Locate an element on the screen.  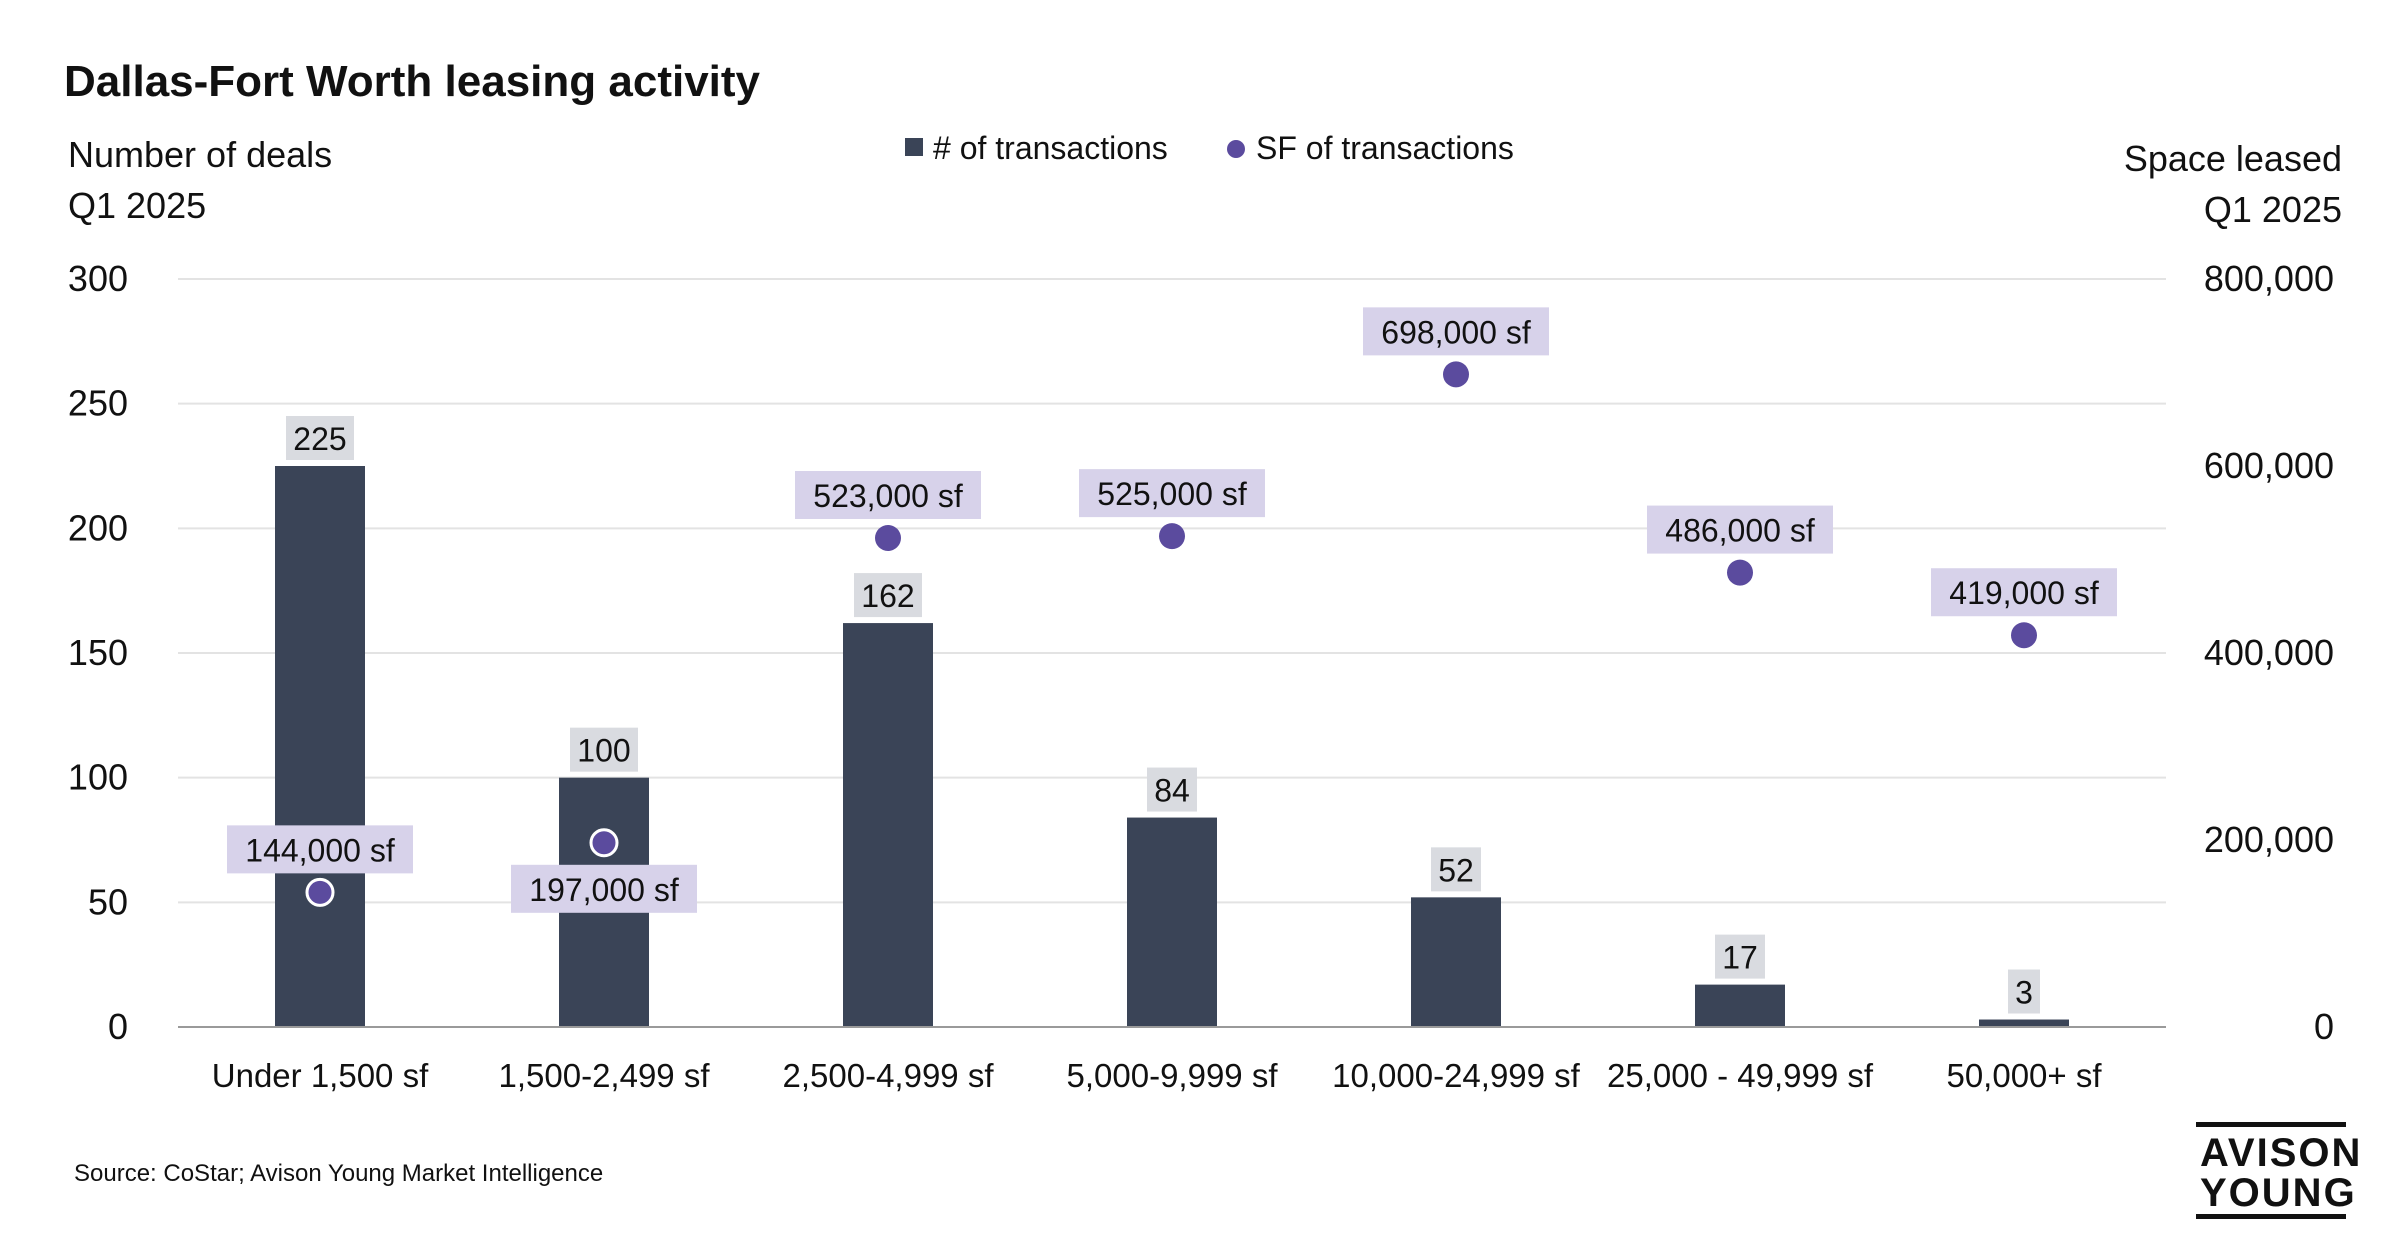
left-axis-ticks: 0 50 100 150 200 250 300 is located at coordinates (98, 652).